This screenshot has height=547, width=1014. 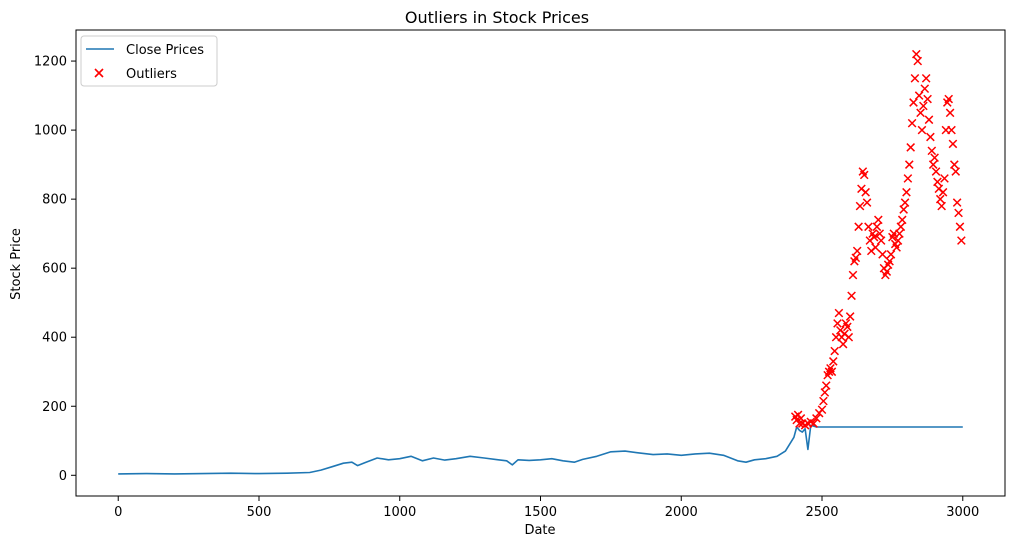 I want to click on x-tick-label: 0, so click(x=118, y=512).